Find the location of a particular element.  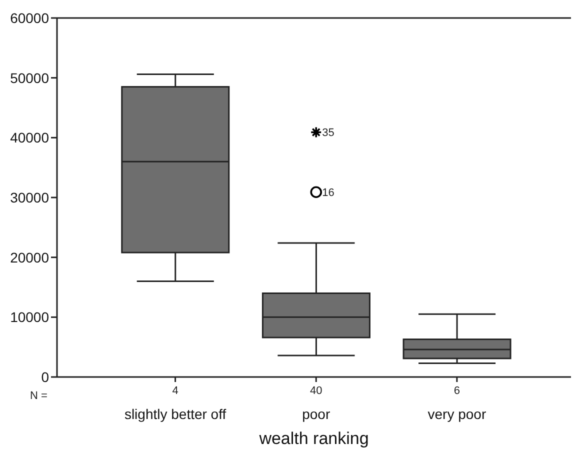

y-tick-label: 50000 is located at coordinates (30, 78).